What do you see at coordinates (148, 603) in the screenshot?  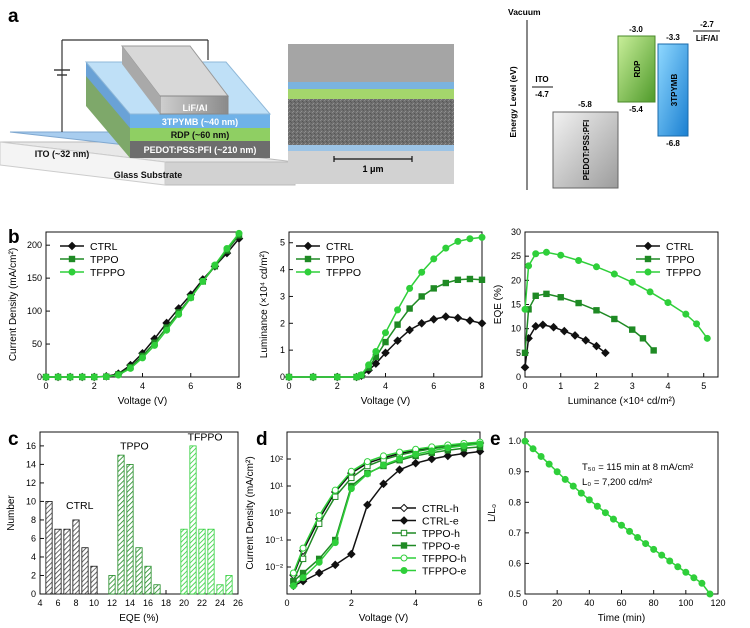 I see `x-tick-label: 16` at bounding box center [148, 603].